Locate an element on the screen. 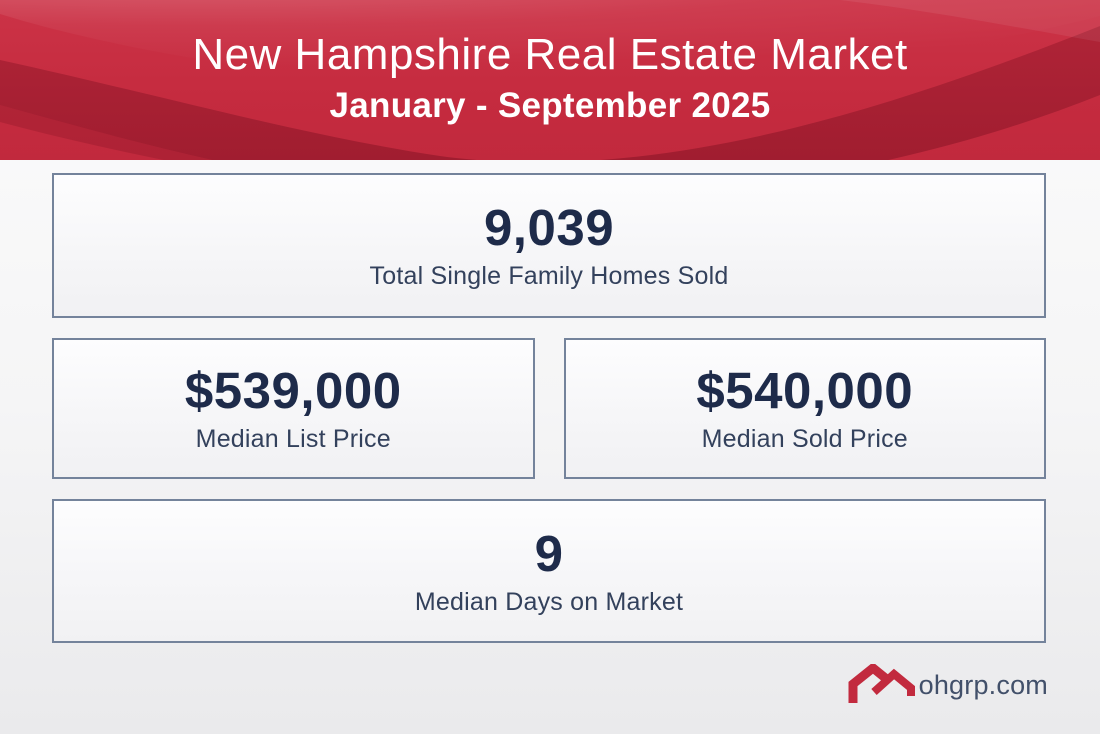 This screenshot has height=734, width=1100. stat-value-total-homes-sold: 9,039 is located at coordinates (549, 227).